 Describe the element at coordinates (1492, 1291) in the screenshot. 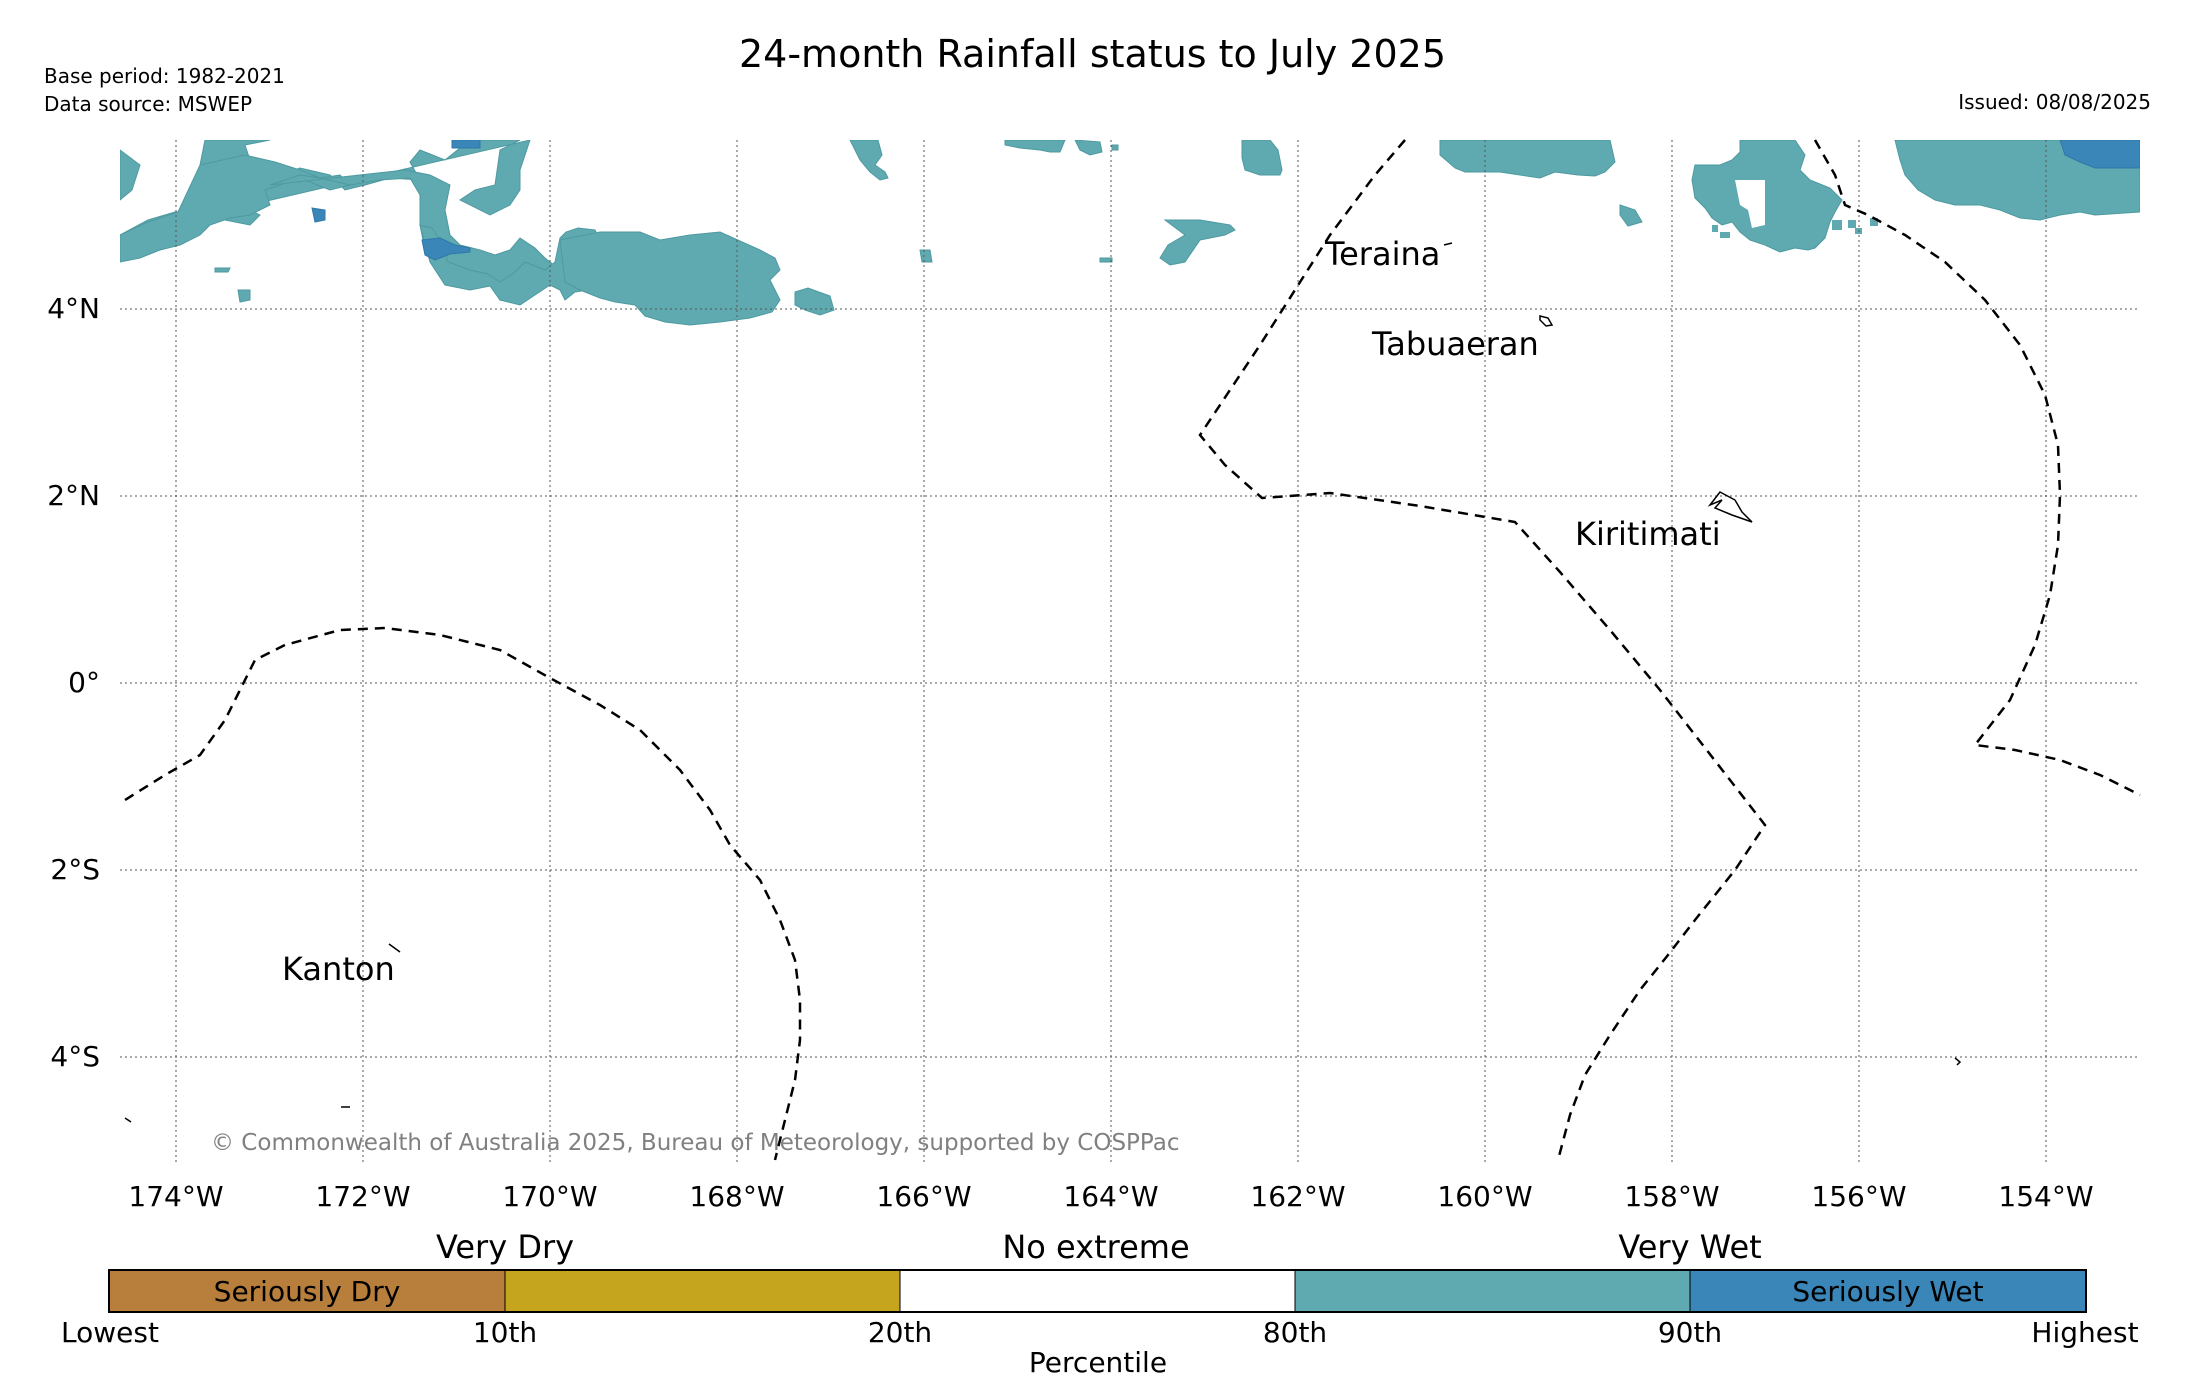

I see `legend-swatch-wet` at that location.